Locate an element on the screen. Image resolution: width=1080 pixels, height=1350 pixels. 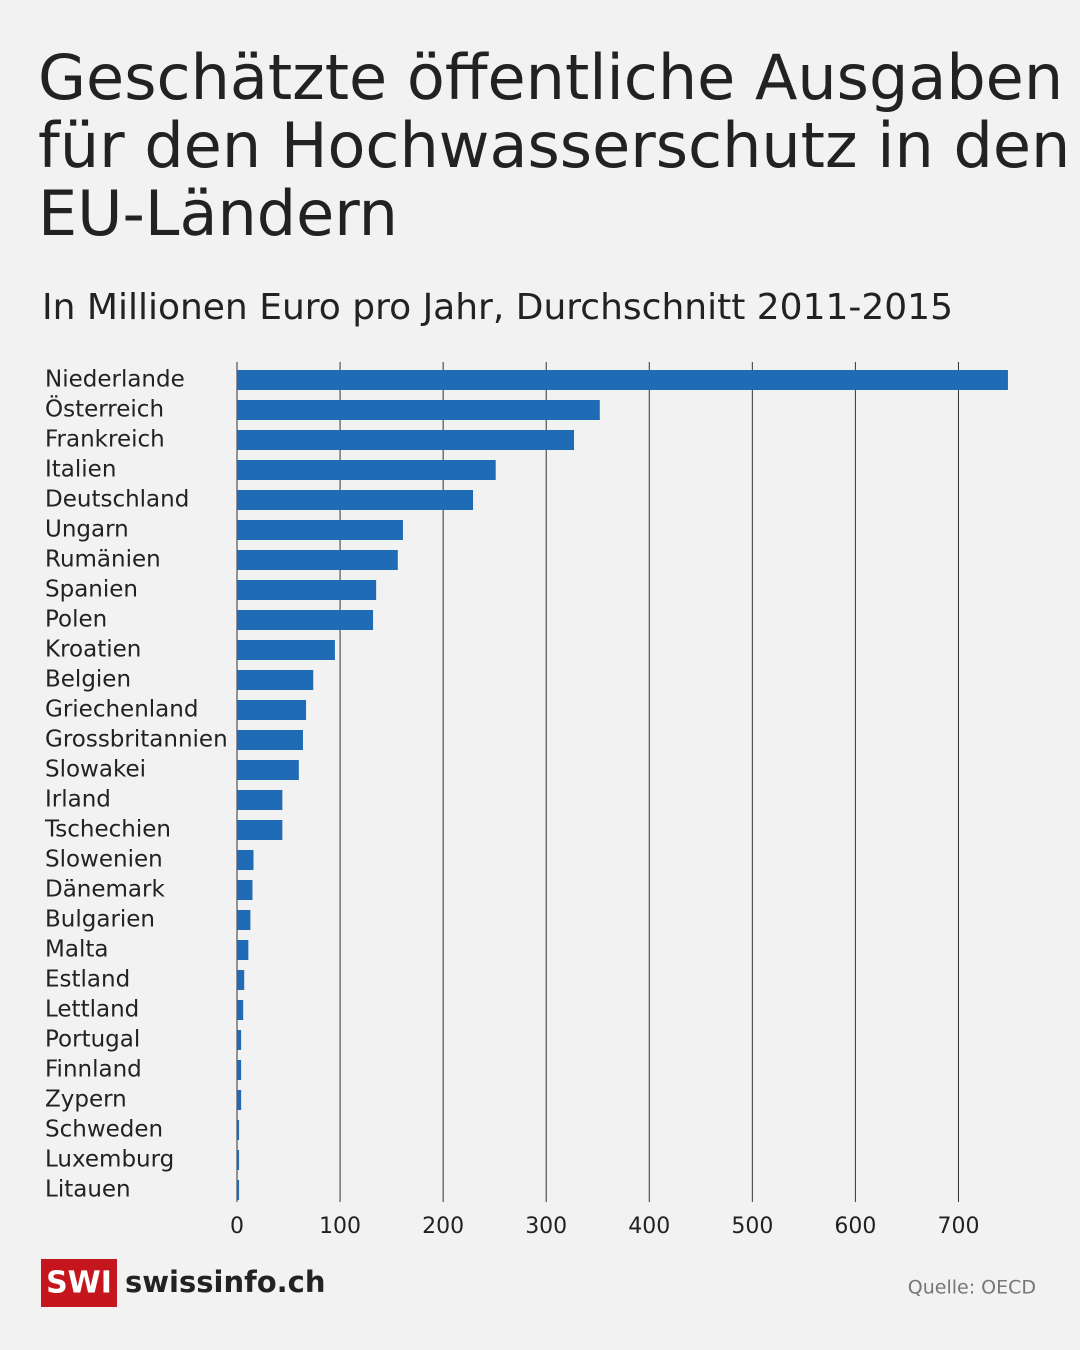
x-tick-label: 0 is located at coordinates (237, 1226).